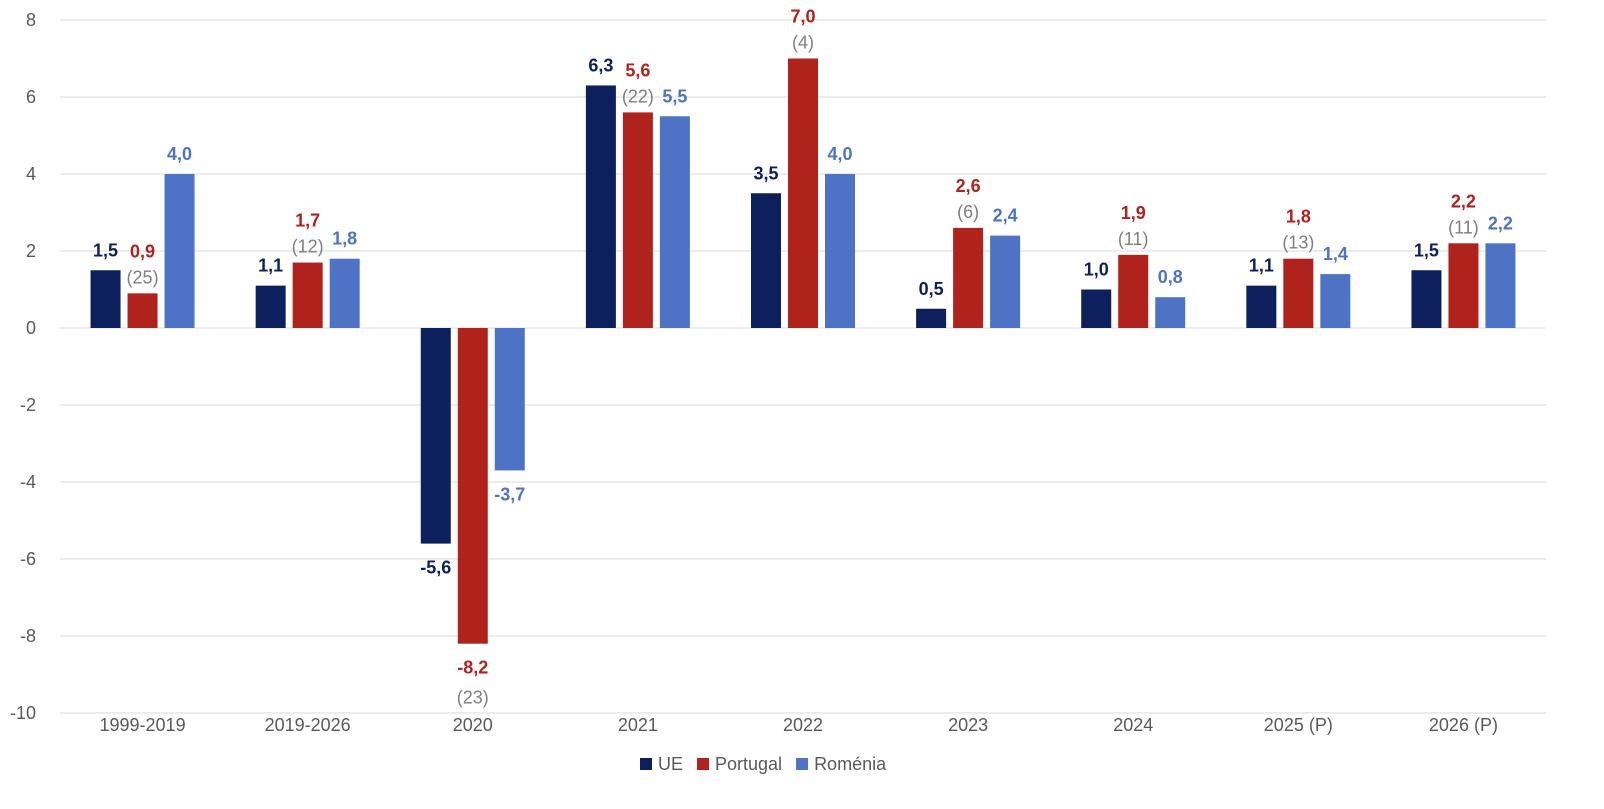 This screenshot has height=809, width=1604. What do you see at coordinates (28, 482) in the screenshot?
I see `y-tick-label: -4` at bounding box center [28, 482].